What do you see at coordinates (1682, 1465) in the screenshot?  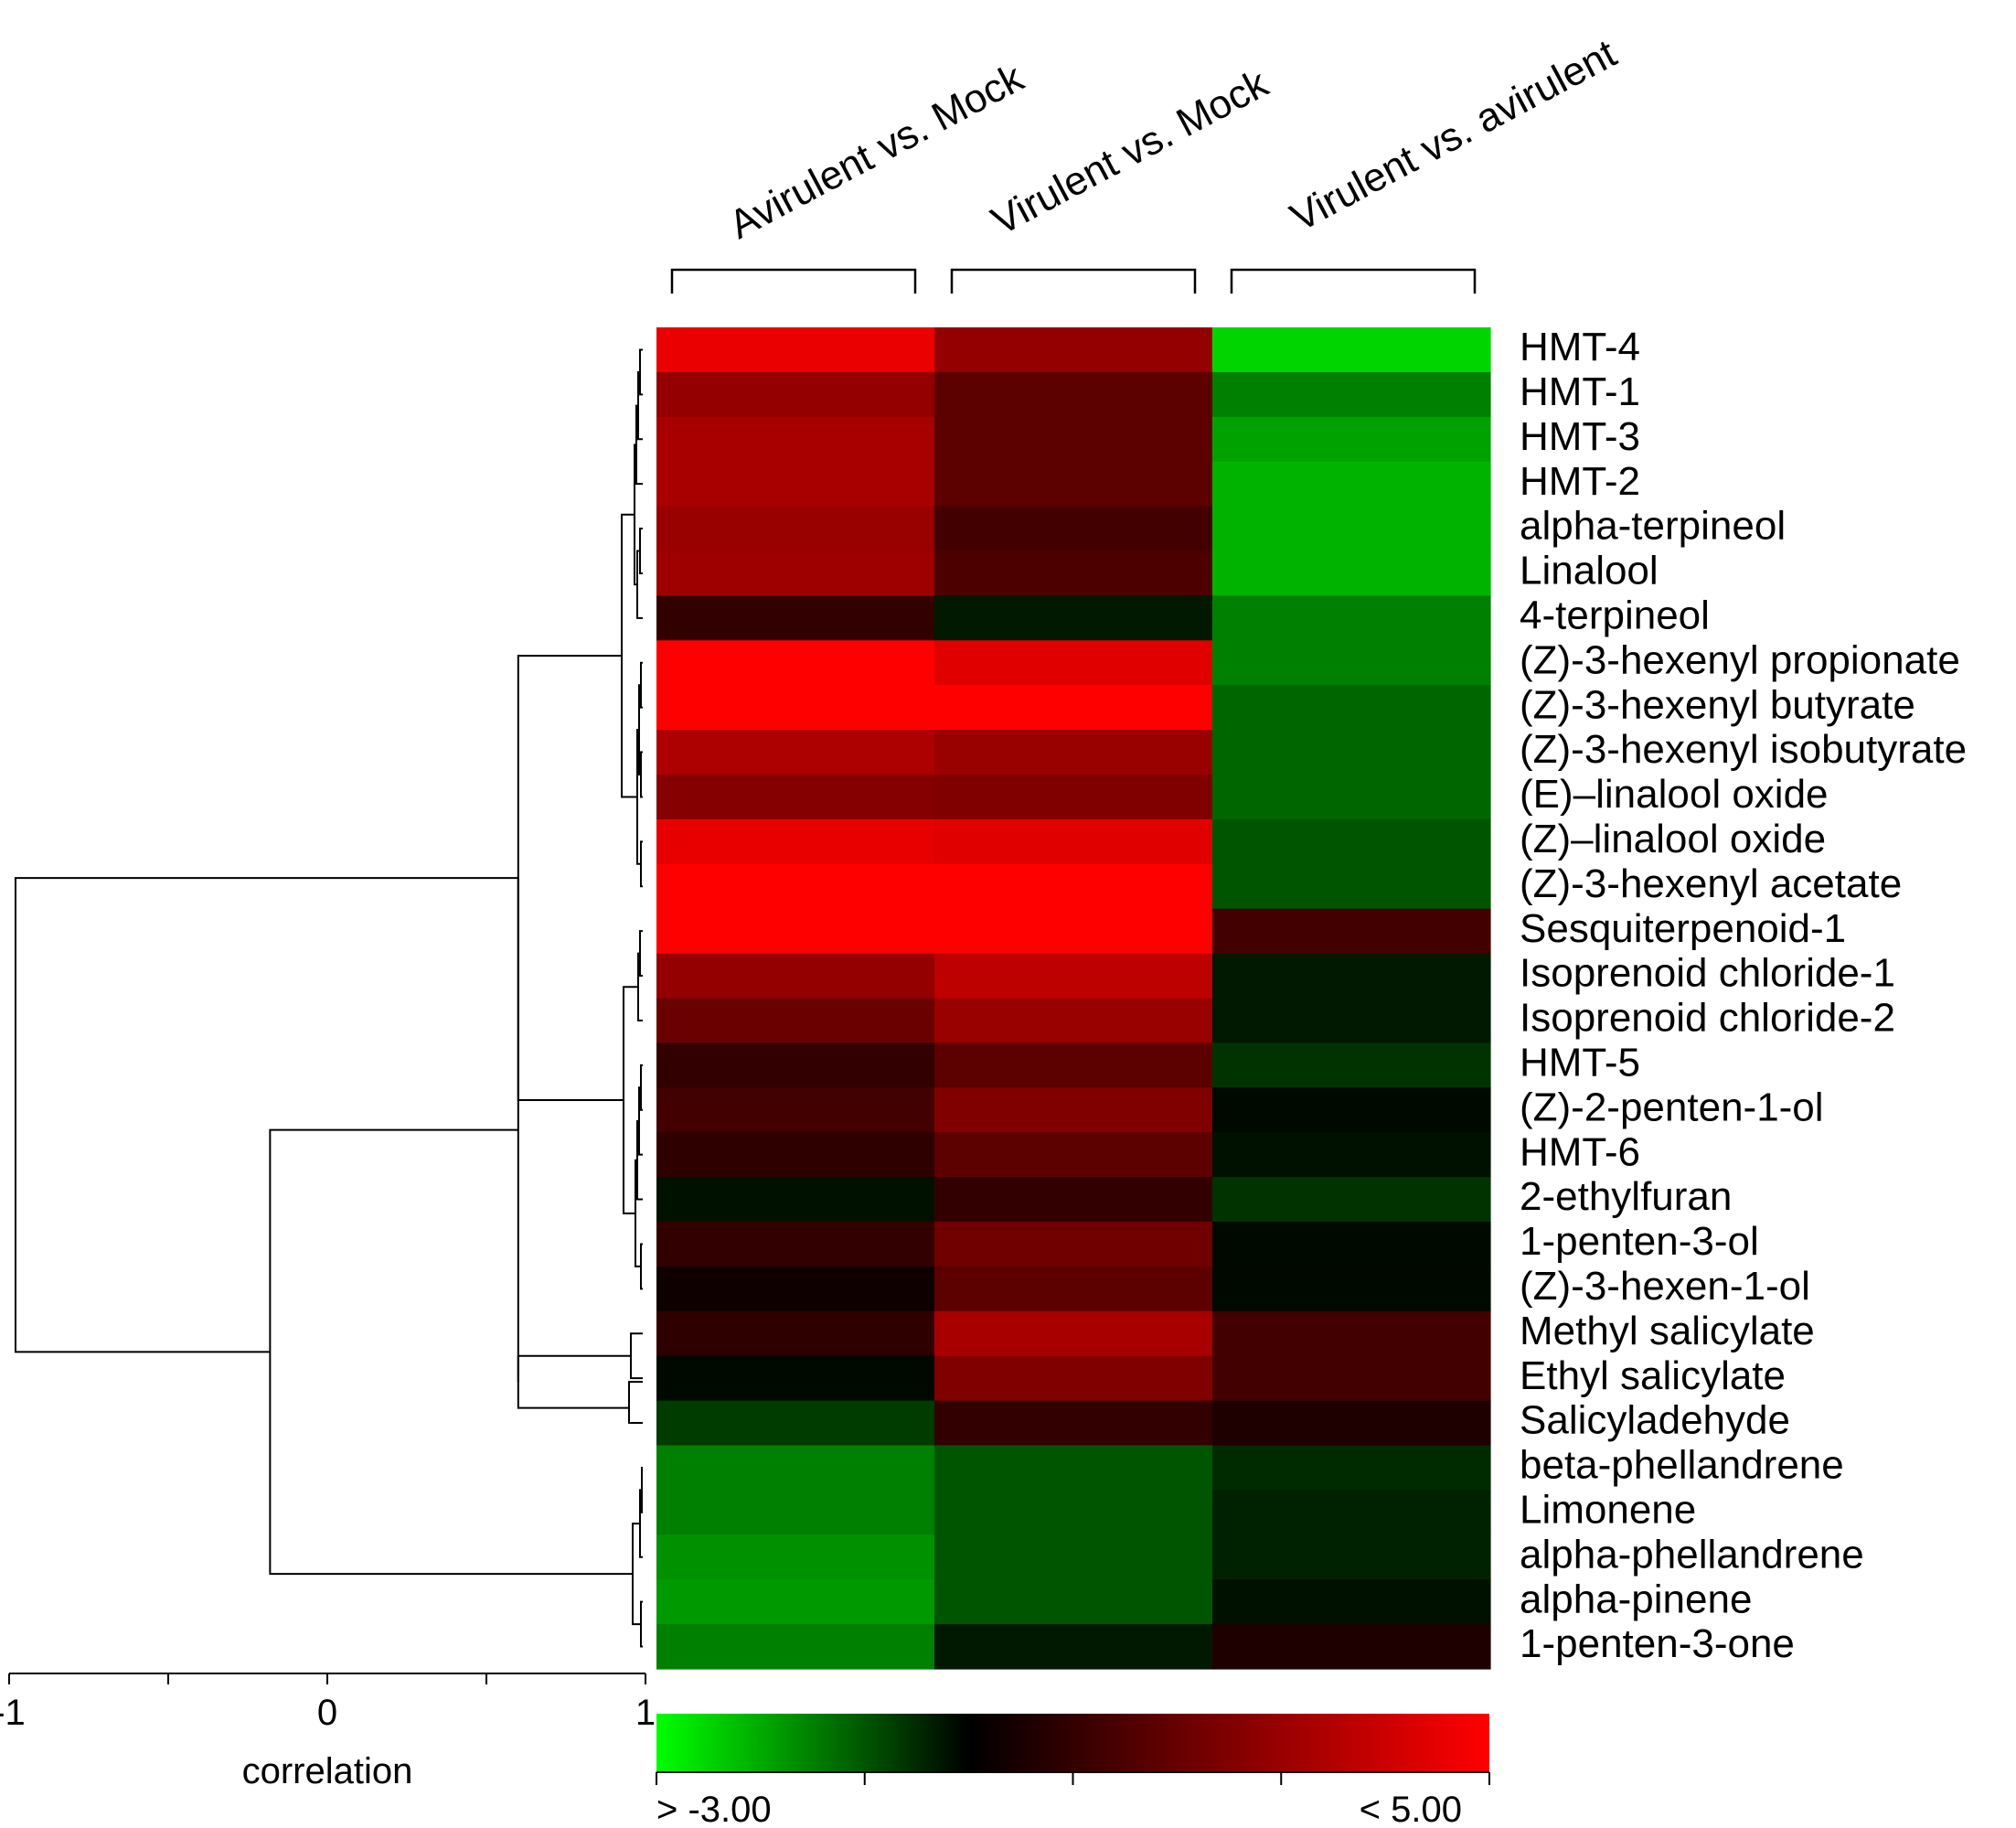 I see `row-label: beta-phellandrene` at bounding box center [1682, 1465].